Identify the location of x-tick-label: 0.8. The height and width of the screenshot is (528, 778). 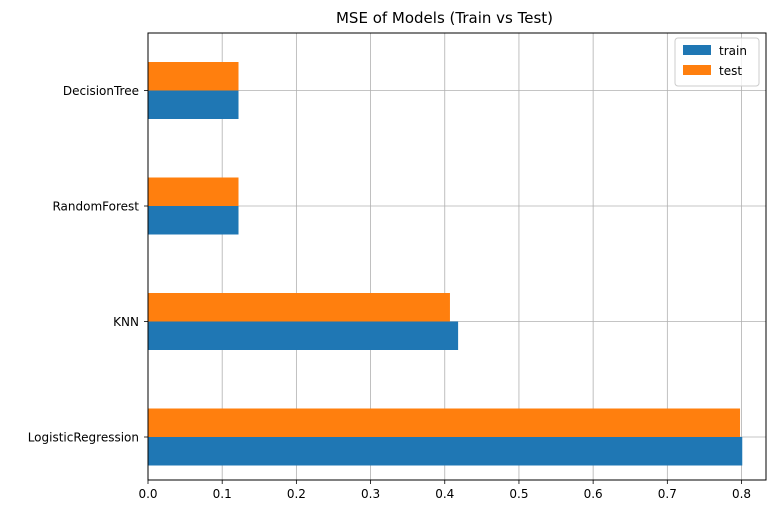
(741, 494).